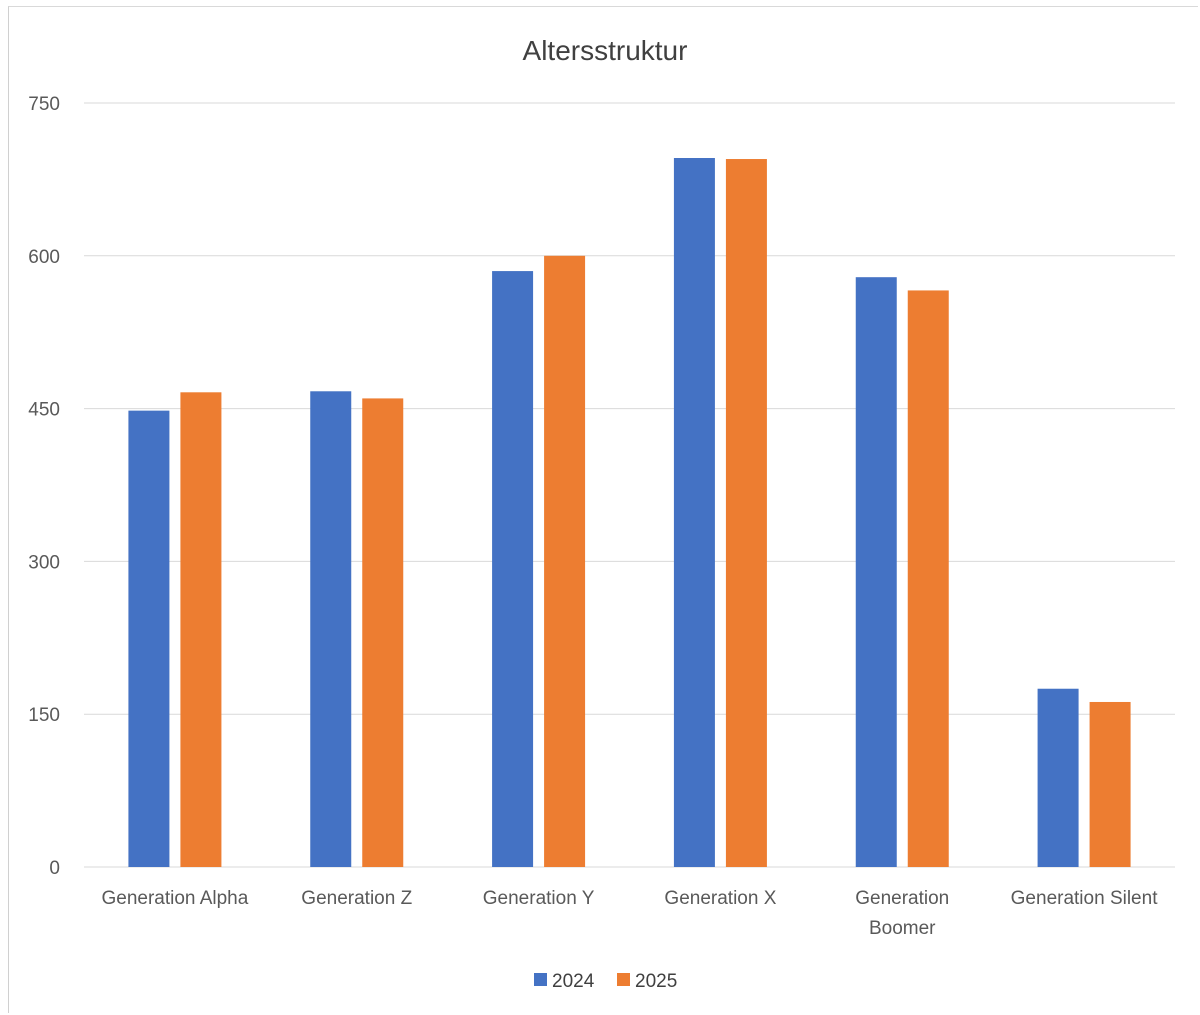 The height and width of the screenshot is (1015, 1200). Describe the element at coordinates (902, 898) in the screenshot. I see `x-category-label: Generation` at that location.